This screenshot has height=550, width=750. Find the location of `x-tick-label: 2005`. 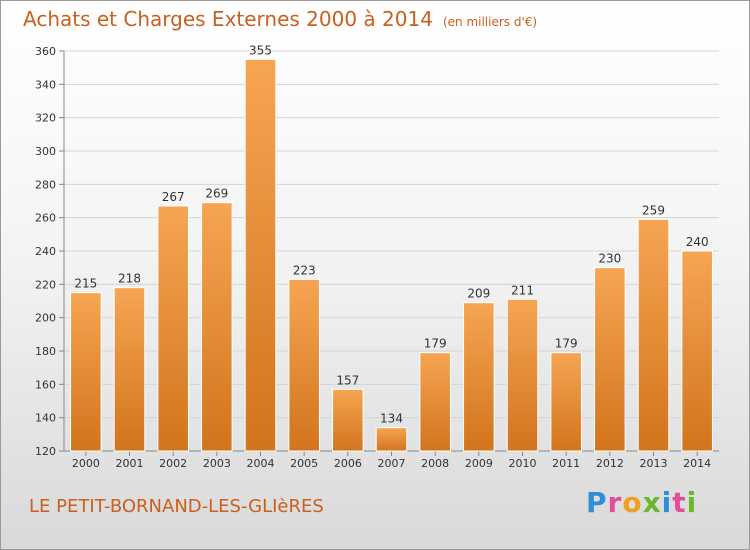

x-tick-label: 2005 is located at coordinates (304, 463).